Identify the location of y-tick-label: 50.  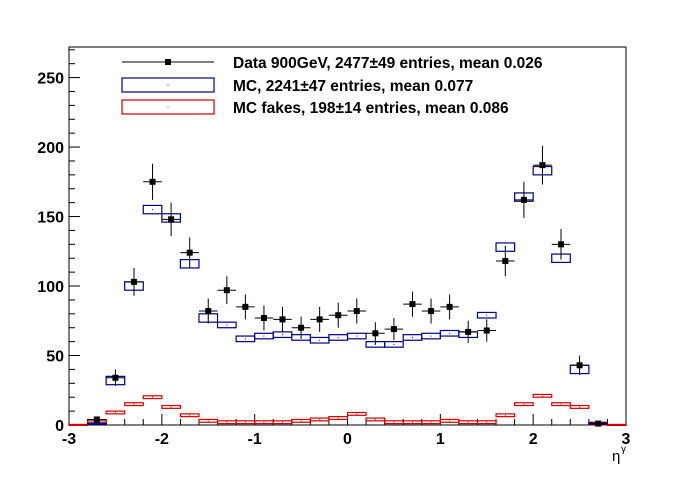
(55, 357).